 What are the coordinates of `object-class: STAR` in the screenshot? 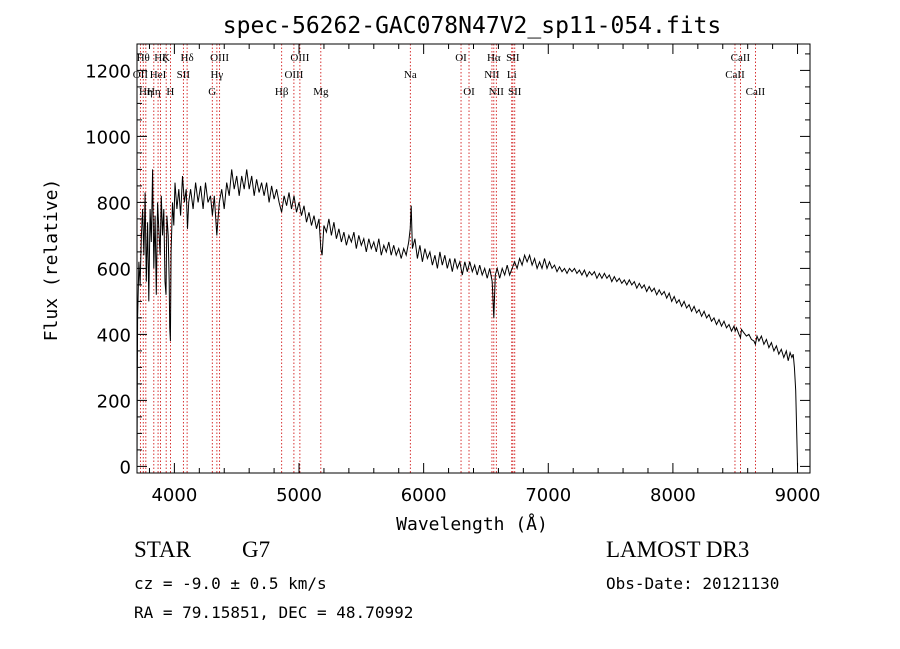 It's located at (162, 549).